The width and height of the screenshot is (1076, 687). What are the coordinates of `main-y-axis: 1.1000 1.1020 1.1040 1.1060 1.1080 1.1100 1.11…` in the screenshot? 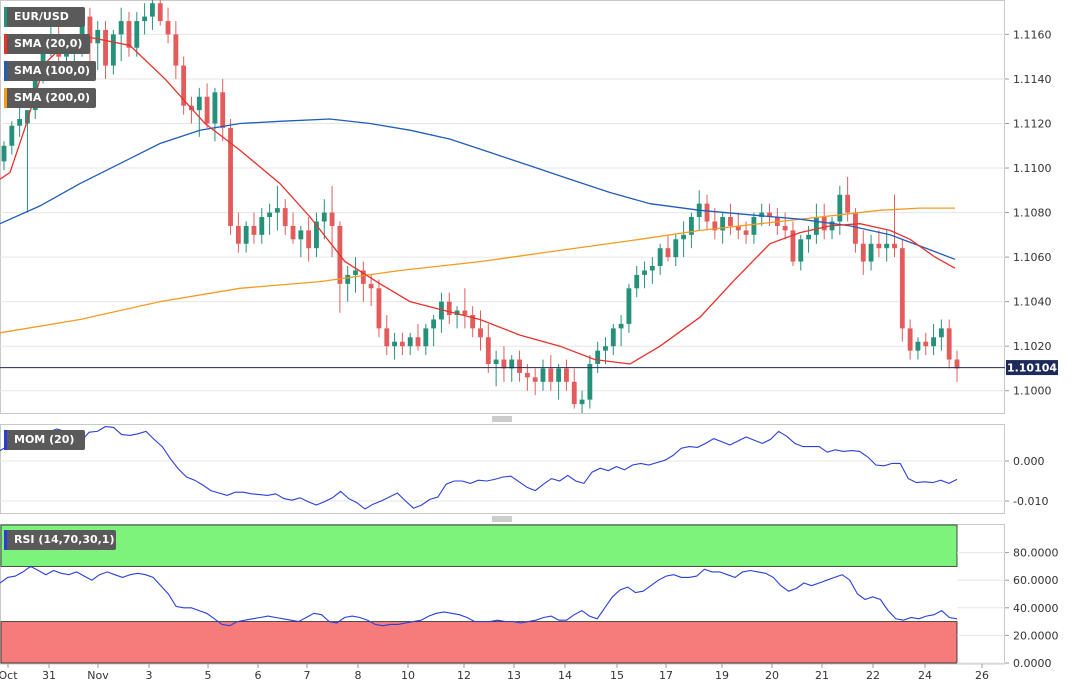 It's located at (1028, 213).